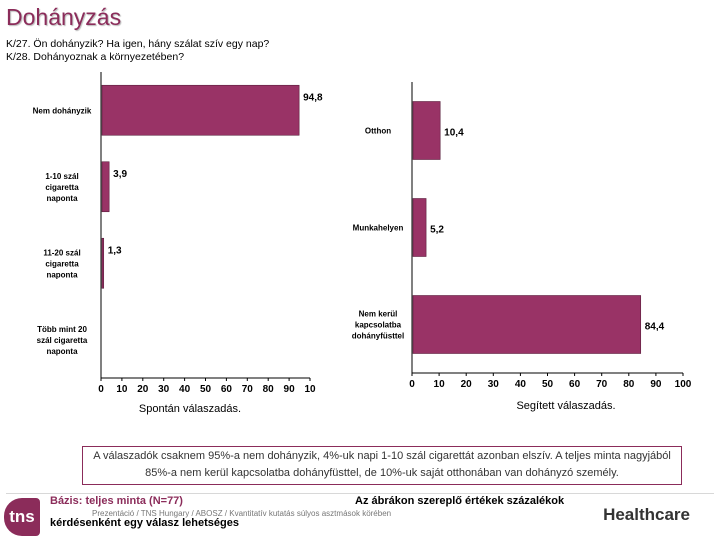 This screenshot has width=720, height=540. Describe the element at coordinates (61, 252) in the screenshot. I see `category-label-line: 11-20 szál` at that location.